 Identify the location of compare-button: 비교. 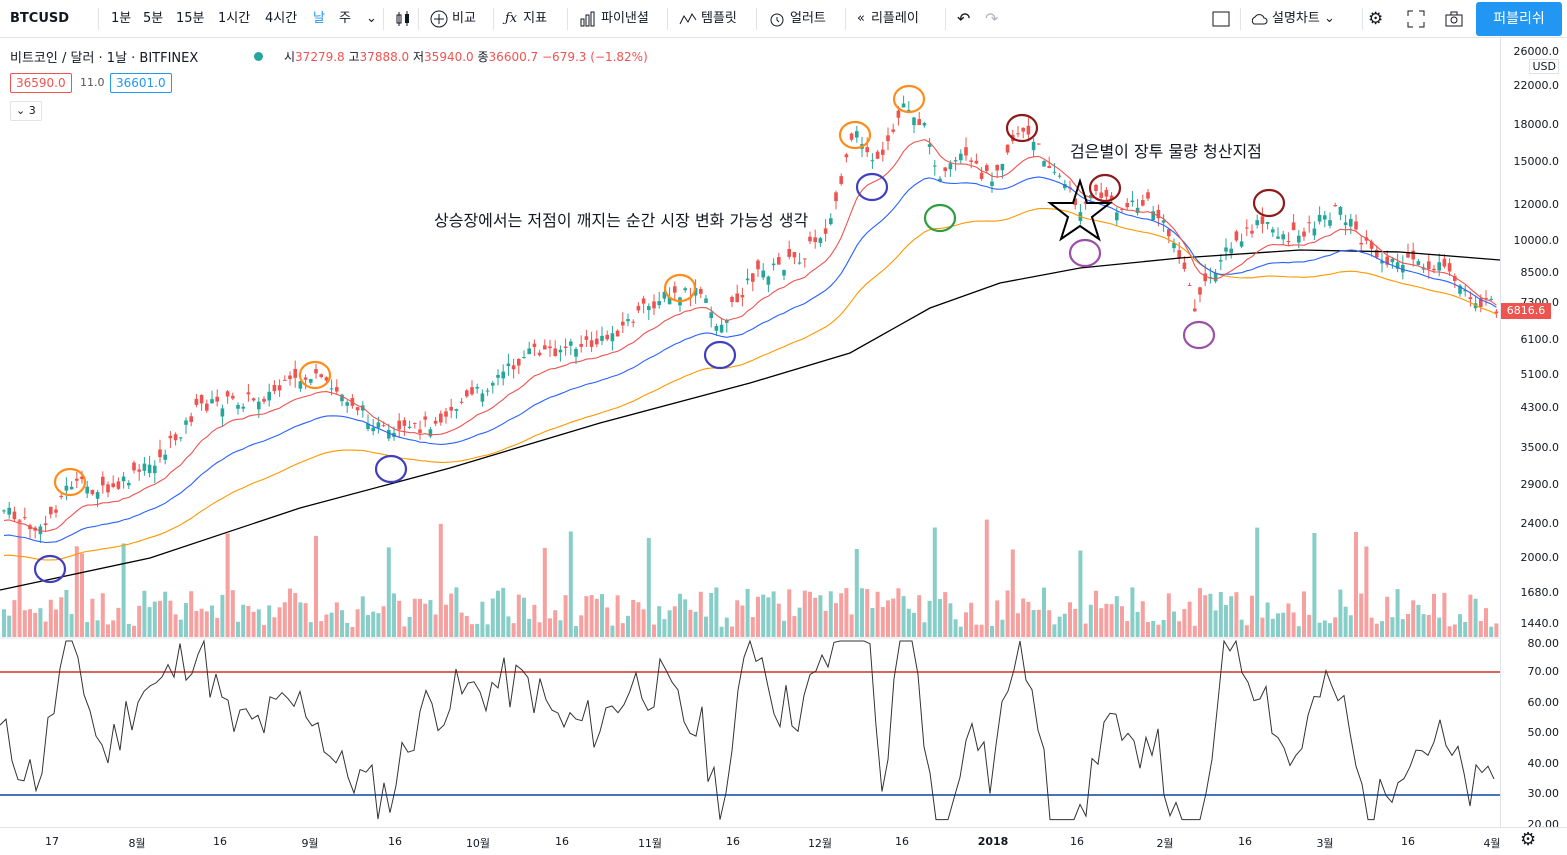
(453, 19).